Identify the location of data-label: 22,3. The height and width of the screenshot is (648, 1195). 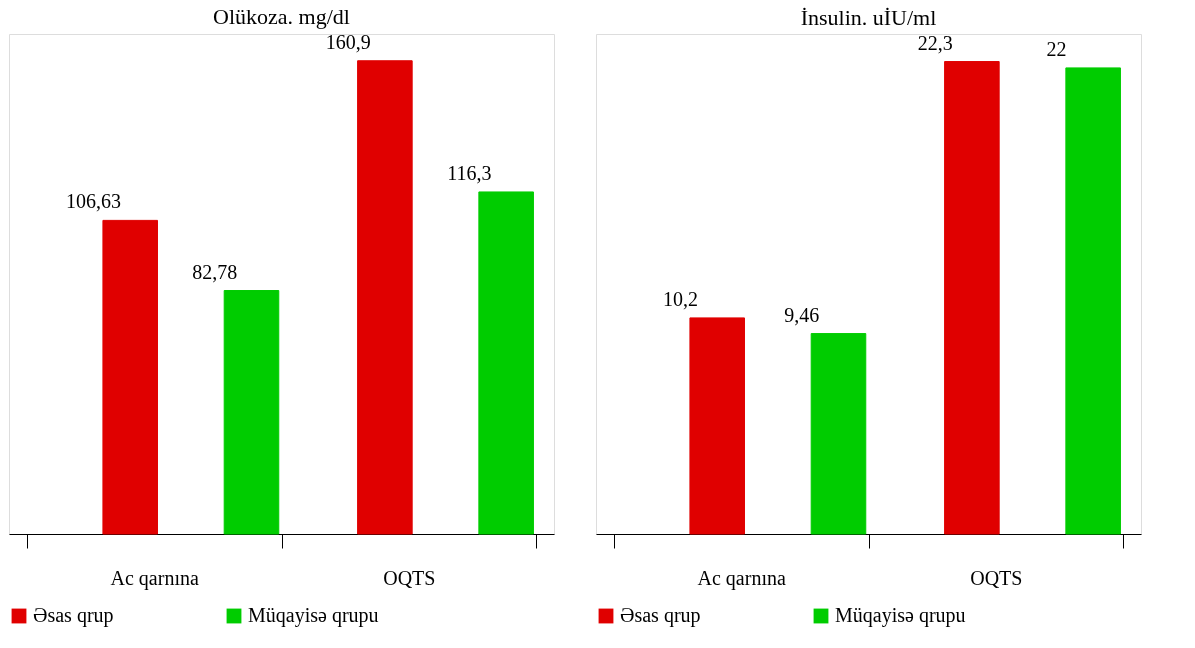
(935, 42).